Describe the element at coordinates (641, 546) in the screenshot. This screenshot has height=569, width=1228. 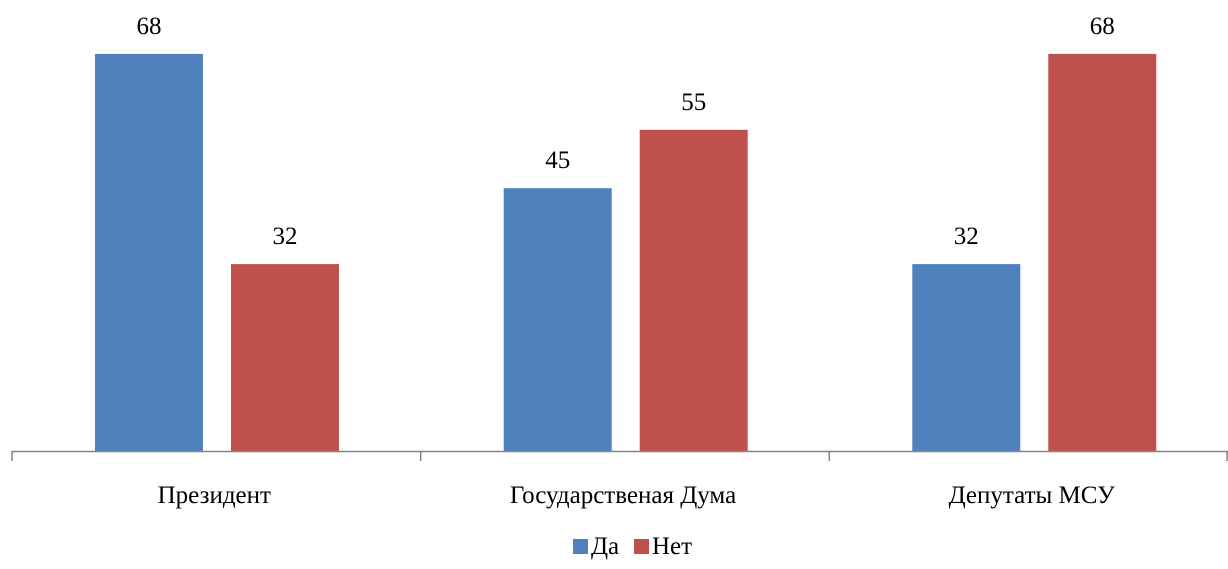
I see `legend-swatch-нет` at that location.